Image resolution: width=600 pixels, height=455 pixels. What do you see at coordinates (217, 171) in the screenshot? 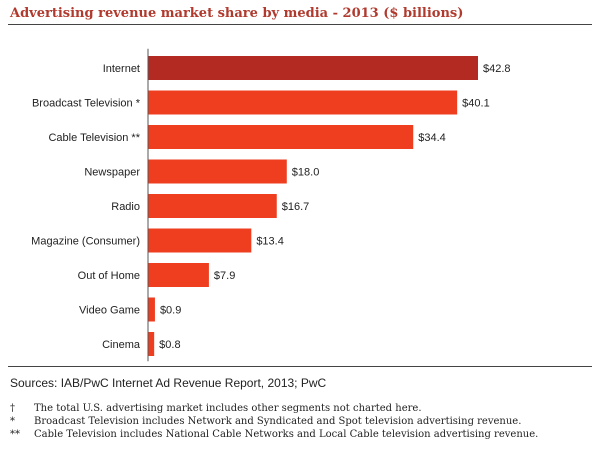
I see `bar-newspaper` at bounding box center [217, 171].